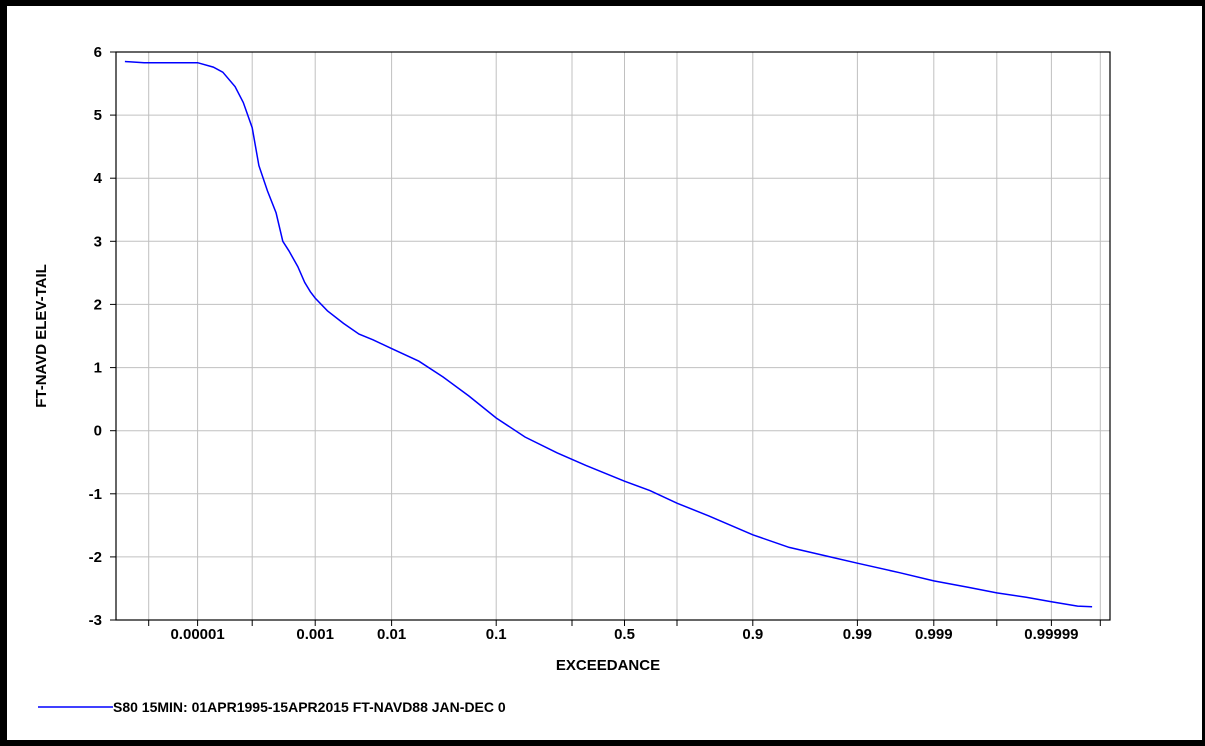 The image size is (1205, 746). Describe the element at coordinates (608, 665) in the screenshot. I see `x-axis-title: EXCEEDANCE` at that location.